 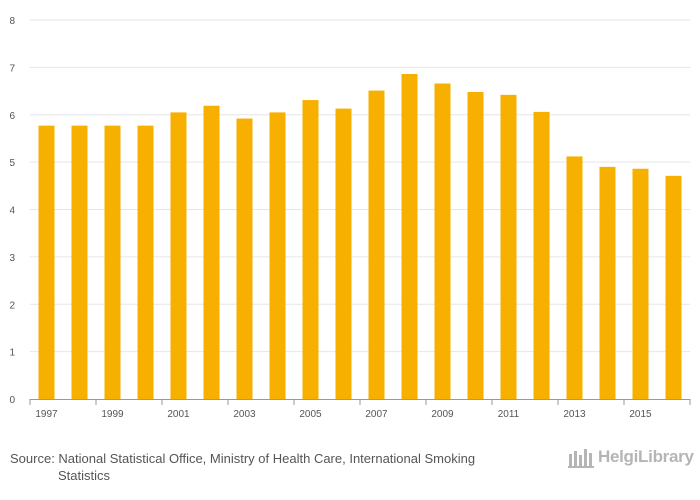 What do you see at coordinates (12, 305) in the screenshot?
I see `y-tick-label: 2` at bounding box center [12, 305].